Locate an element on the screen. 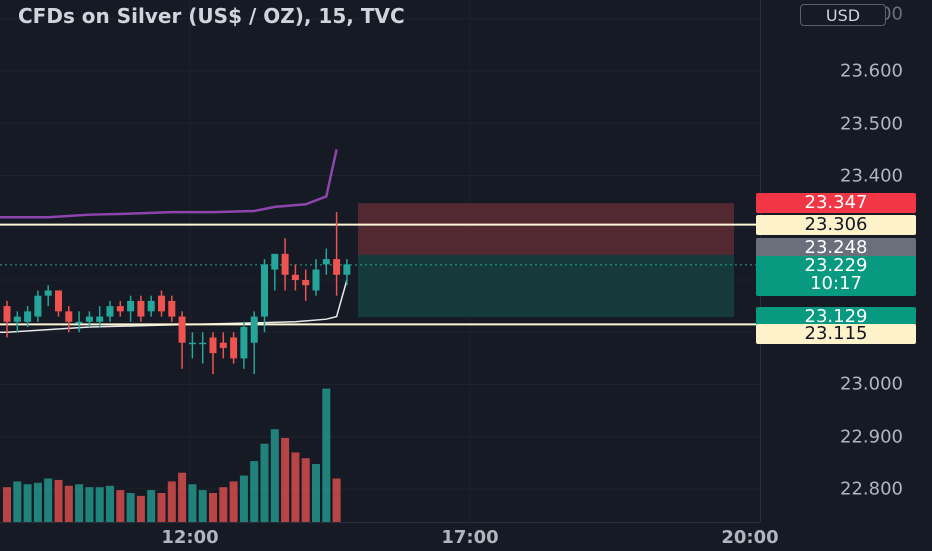 The height and width of the screenshot is (551, 932). price-tick: 22.800 is located at coordinates (871, 489).